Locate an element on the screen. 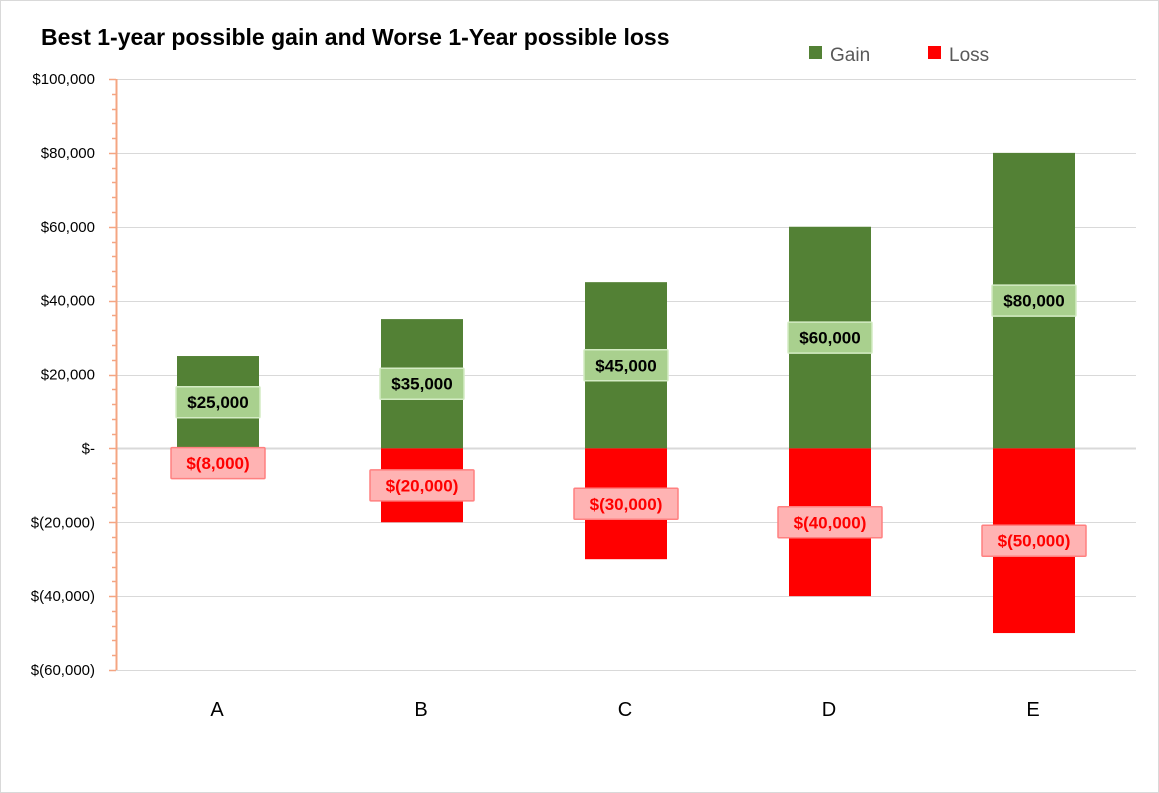 The height and width of the screenshot is (793, 1159). y-axis is located at coordinates (113, 375).